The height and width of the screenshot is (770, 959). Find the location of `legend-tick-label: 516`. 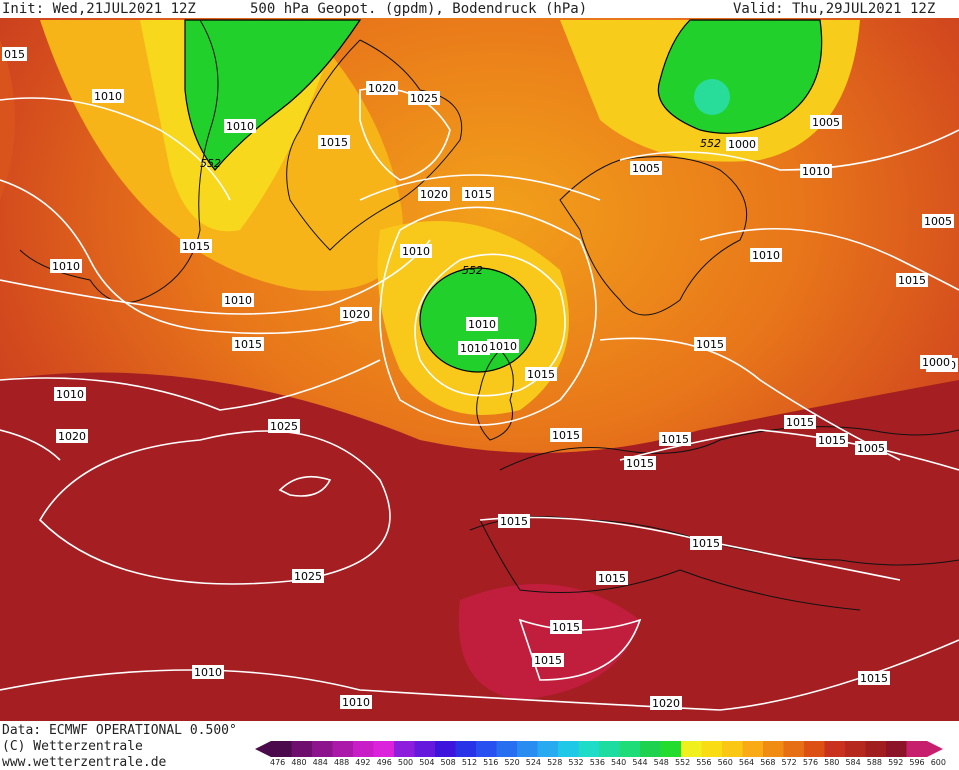

legend-tick-label: 516 is located at coordinates (491, 762).